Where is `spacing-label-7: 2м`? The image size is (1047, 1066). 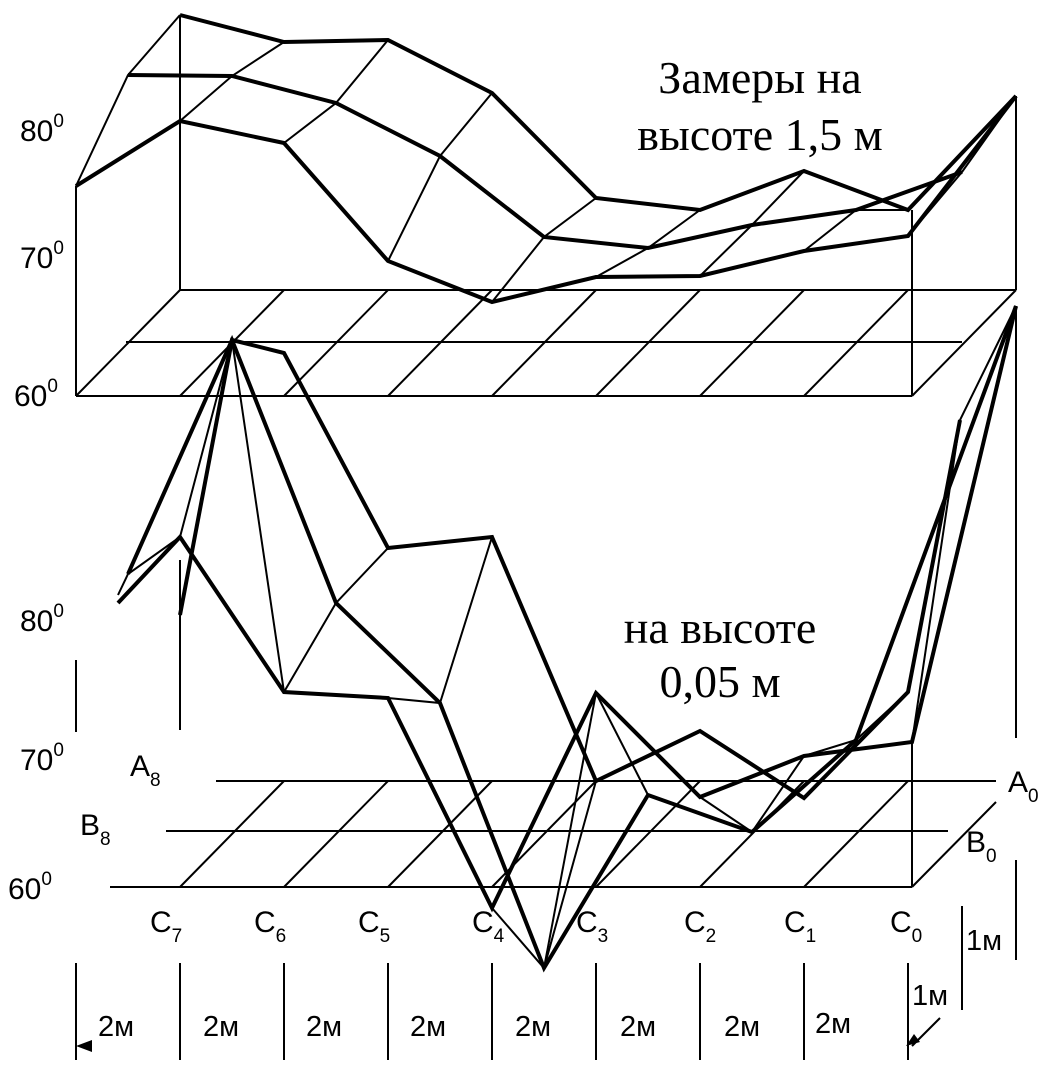
spacing-label-7: 2м is located at coordinates (742, 1027).